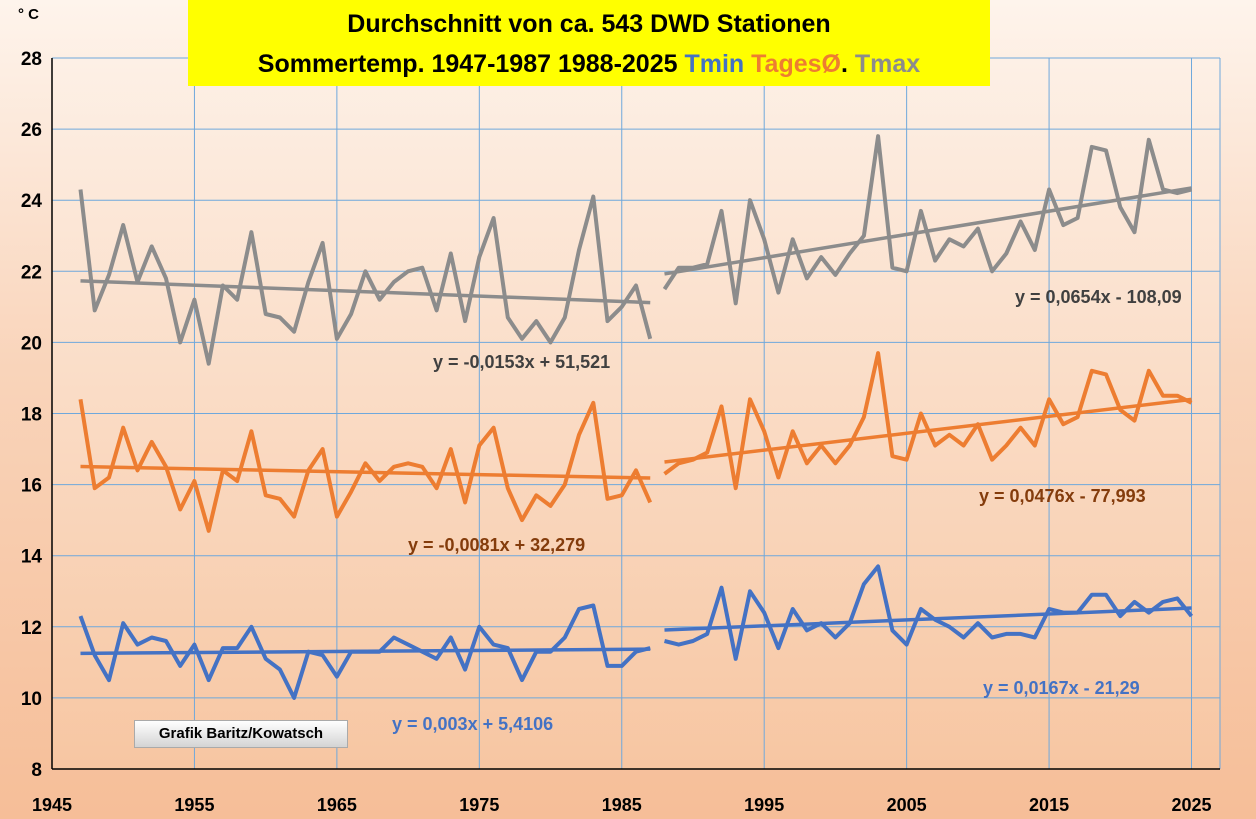  I want to click on x-tick-label-1945: 1945, so click(52, 805).